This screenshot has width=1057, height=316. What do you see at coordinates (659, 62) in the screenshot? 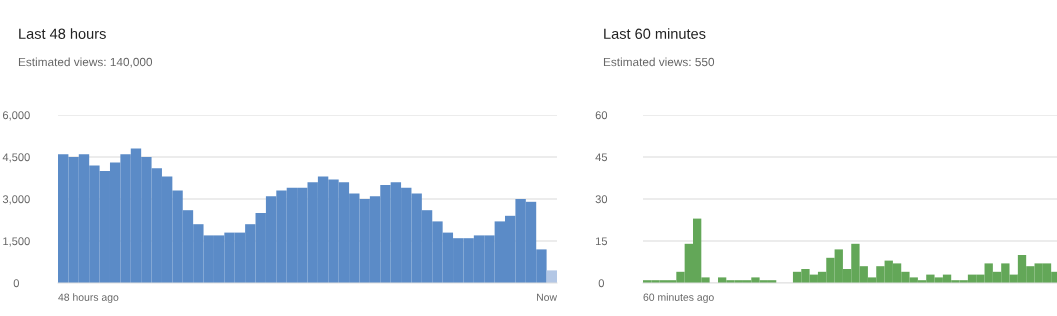
I see `chart-subtitle: Estimated views: 550` at bounding box center [659, 62].